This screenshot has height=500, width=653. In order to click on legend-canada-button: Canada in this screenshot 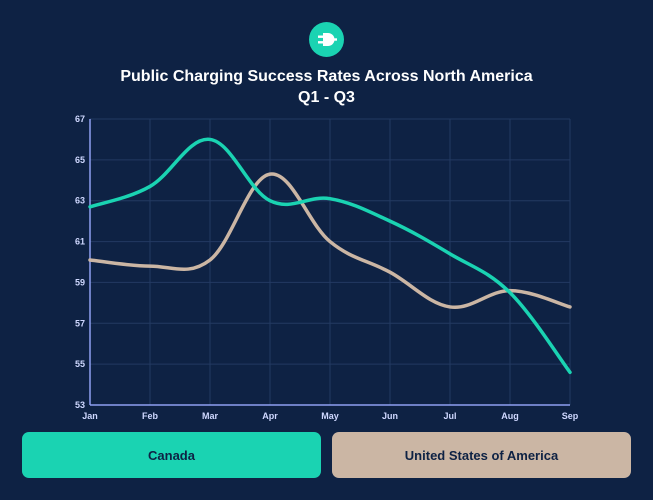, I will do `click(171, 455)`.